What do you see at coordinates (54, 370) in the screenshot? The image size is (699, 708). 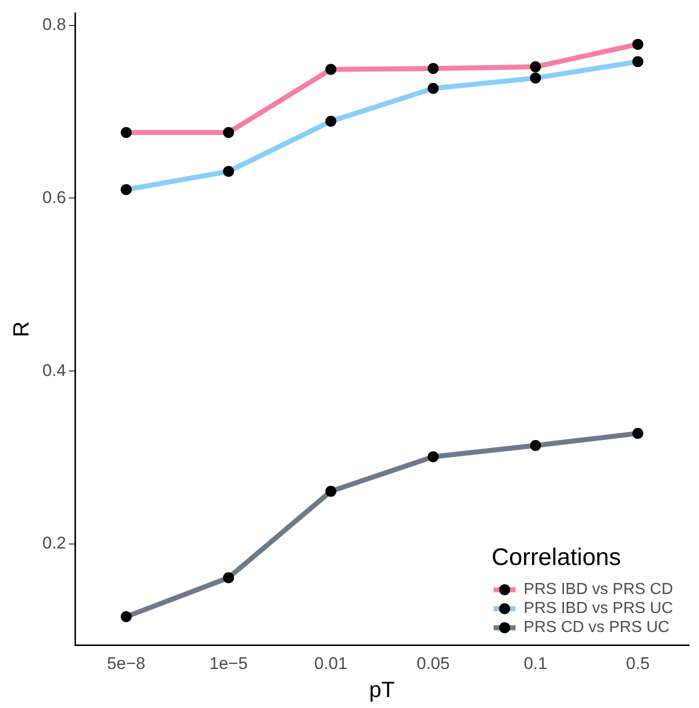 I see `y-tick-label: 0.4` at bounding box center [54, 370].